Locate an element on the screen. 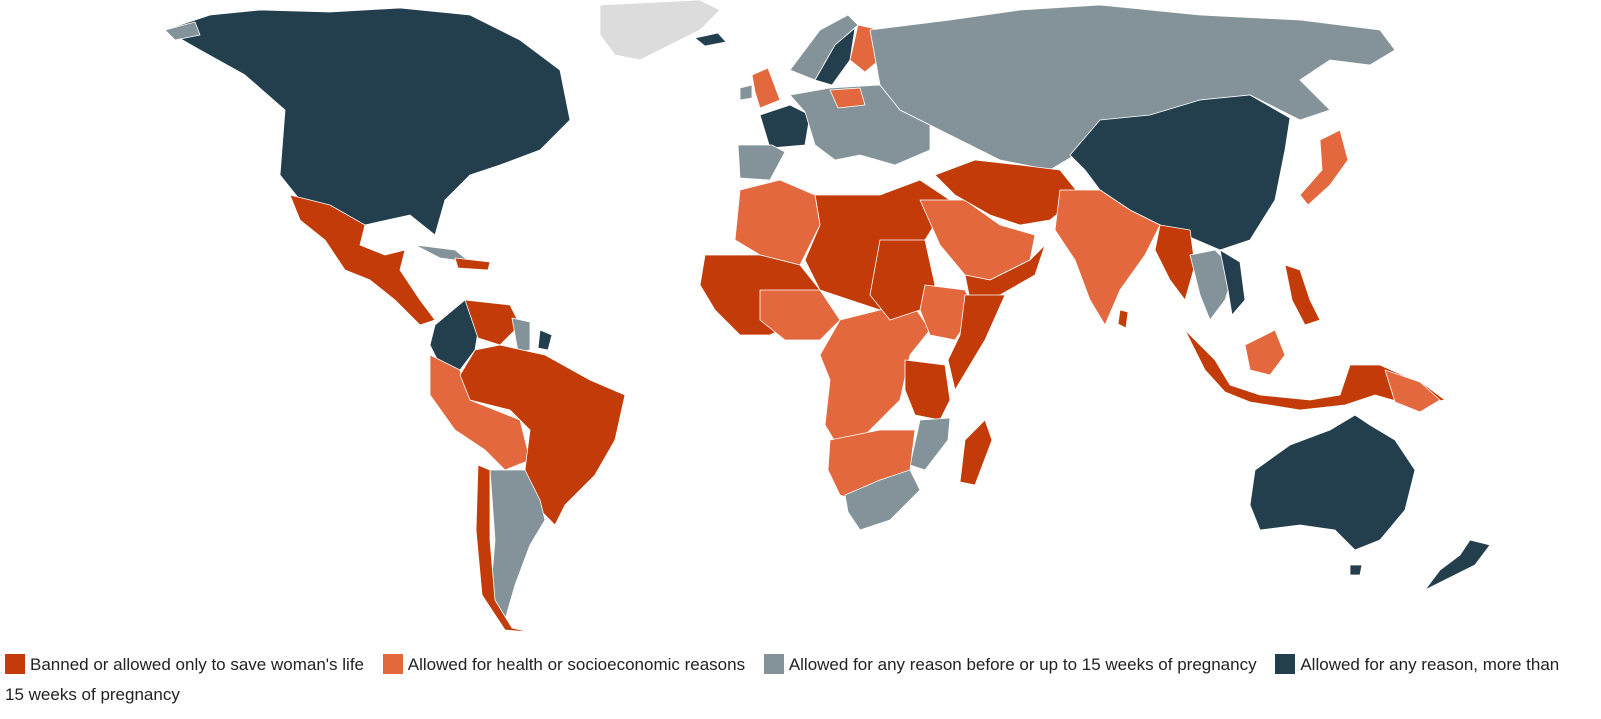 This screenshot has height=719, width=1601. region-nigeria-ghana is located at coordinates (800, 315).